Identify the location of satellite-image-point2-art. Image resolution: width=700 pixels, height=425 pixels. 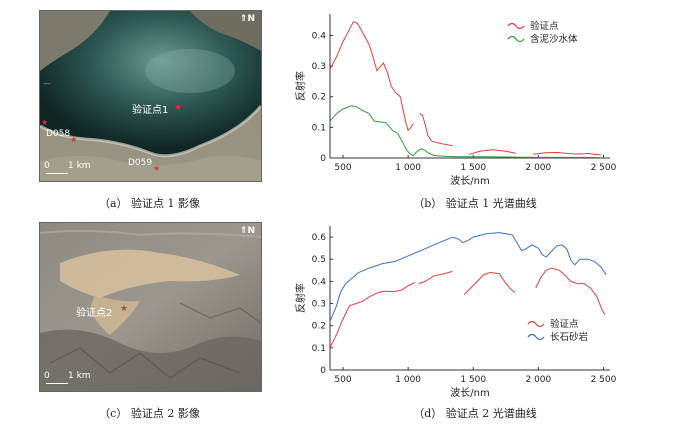
(150, 307).